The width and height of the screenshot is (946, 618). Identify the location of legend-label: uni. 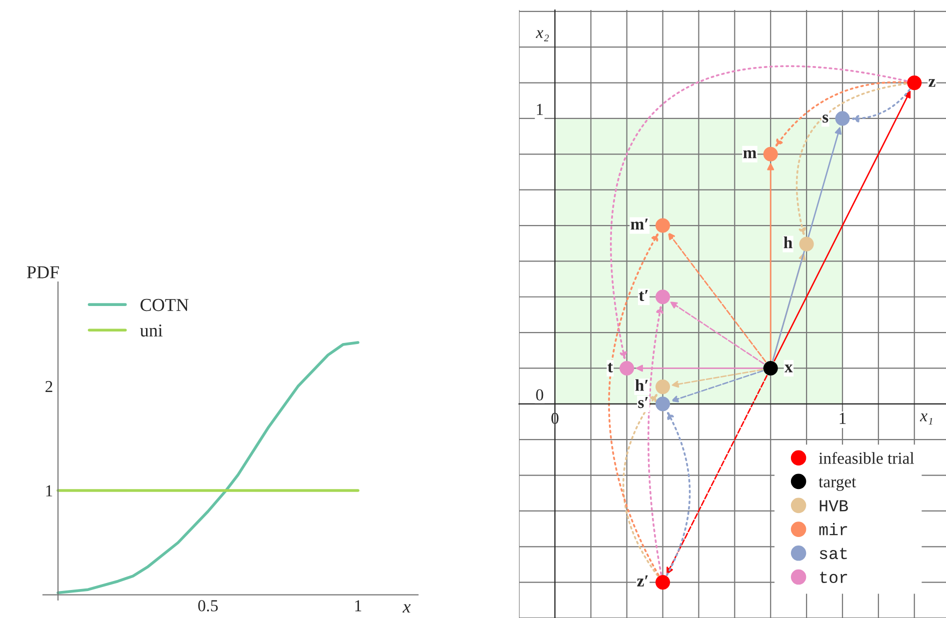
(151, 330).